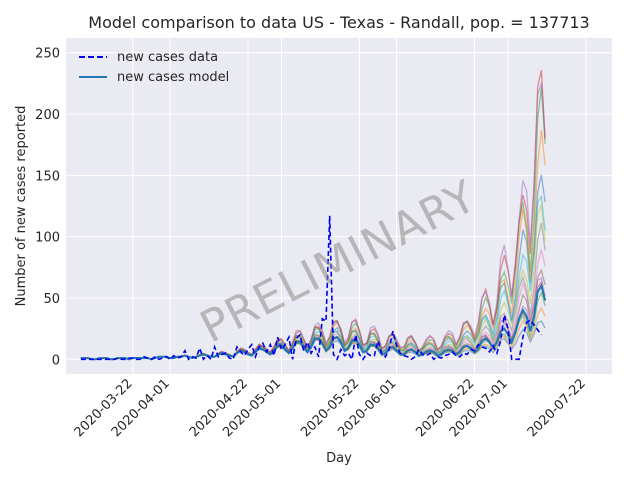 The height and width of the screenshot is (480, 640). What do you see at coordinates (51, 299) in the screenshot?
I see `y-tick-label: 50` at bounding box center [51, 299].